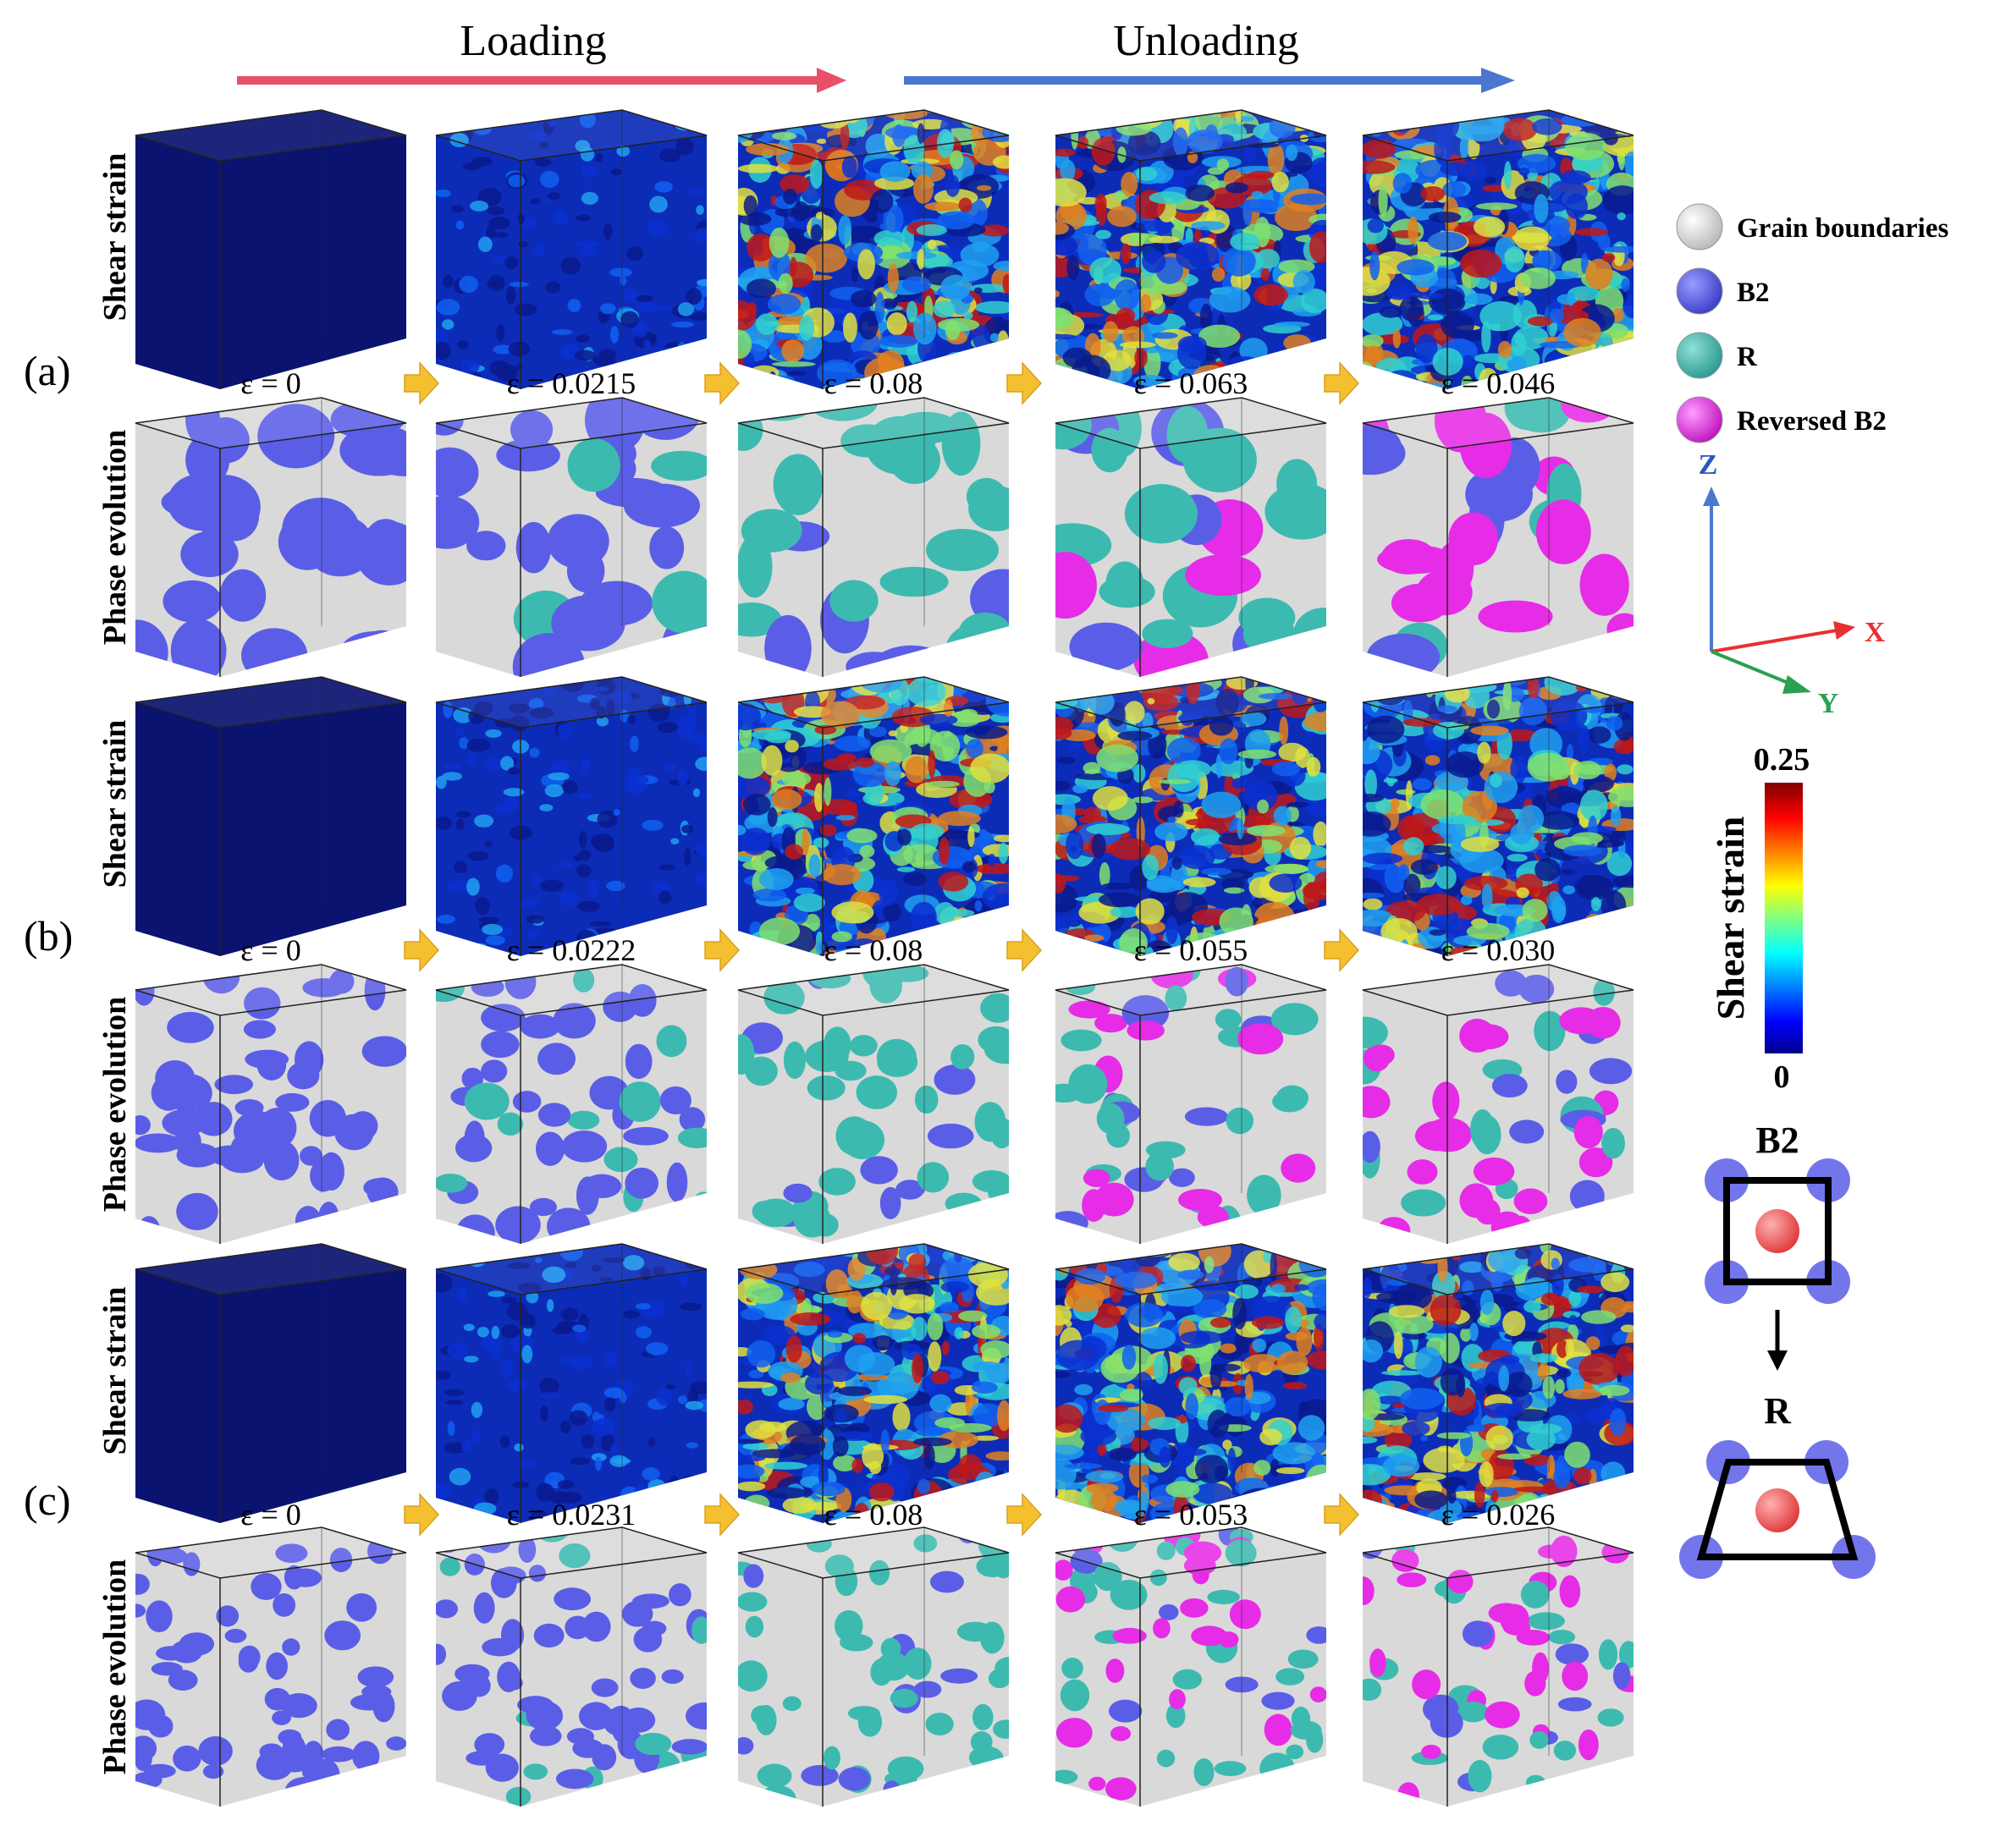 This screenshot has height=1848, width=2011. I want to click on shear-strain-cube, so click(1190, 1384).